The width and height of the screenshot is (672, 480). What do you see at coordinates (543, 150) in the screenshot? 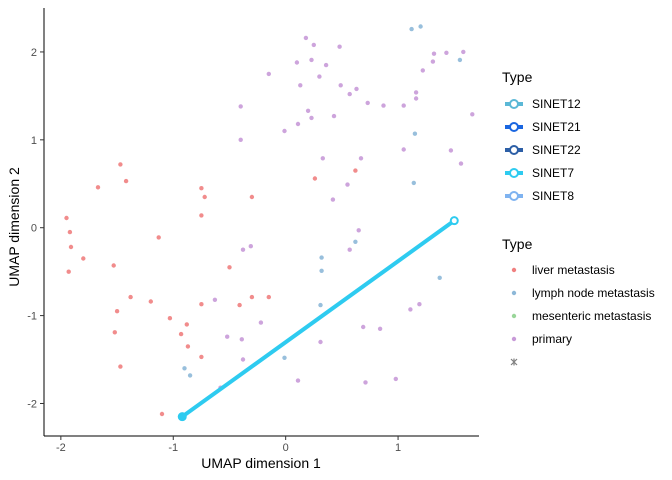
I see `legend-item-sinet22: SINET22` at bounding box center [543, 150].